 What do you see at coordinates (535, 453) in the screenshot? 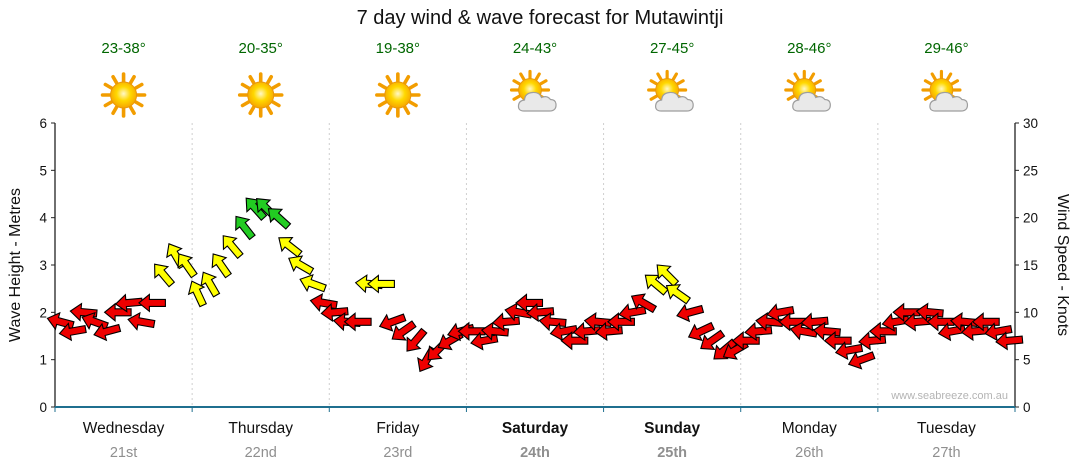
I see `day-date-label: 24th` at bounding box center [535, 453].